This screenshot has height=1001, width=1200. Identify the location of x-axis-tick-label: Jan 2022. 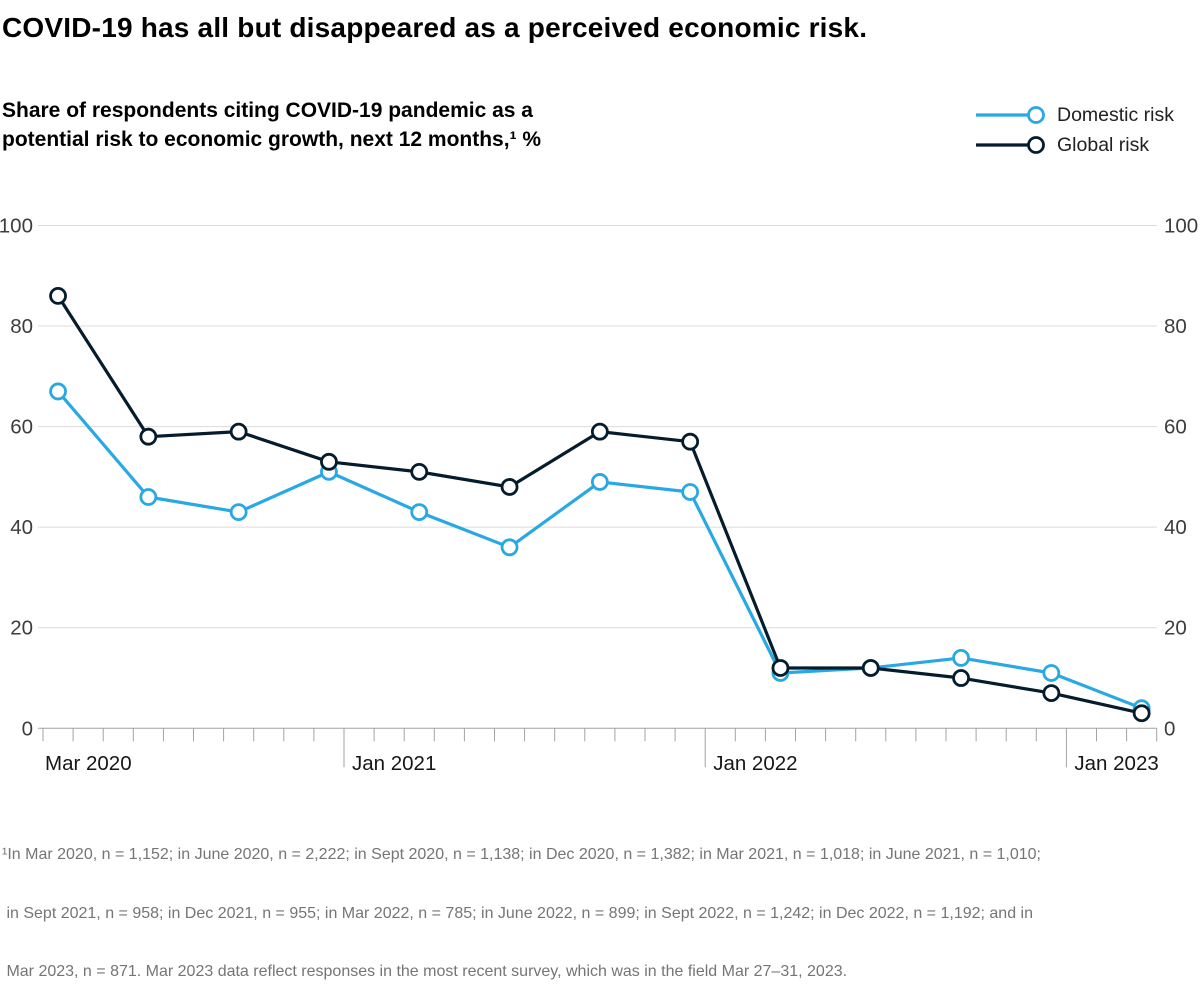
(755, 763).